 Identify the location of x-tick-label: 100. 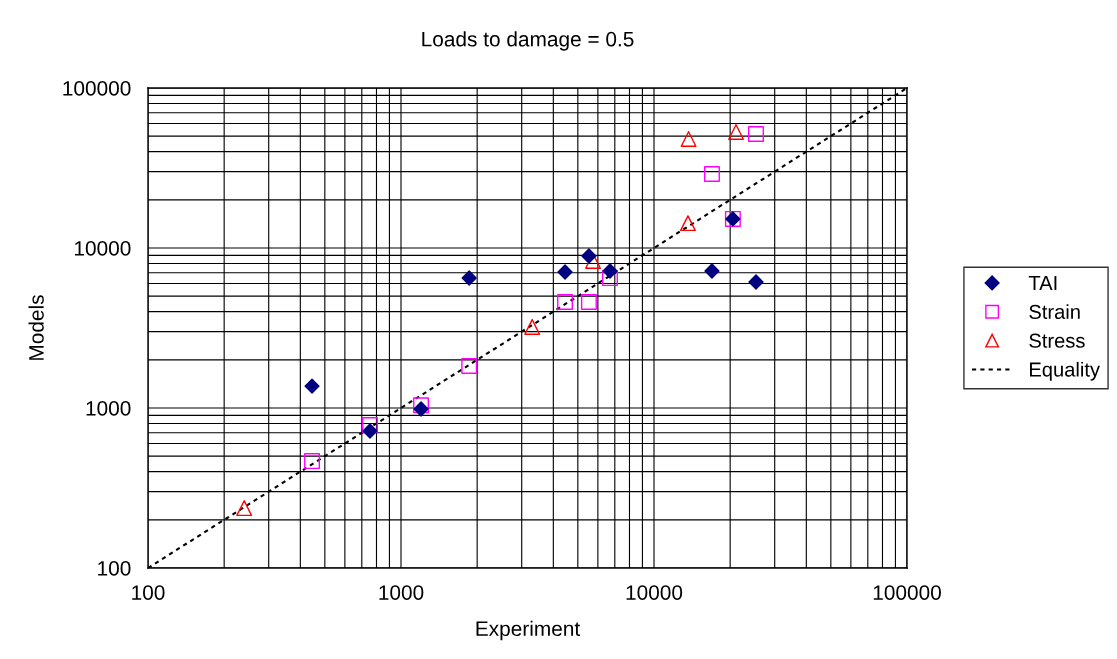
(148, 592).